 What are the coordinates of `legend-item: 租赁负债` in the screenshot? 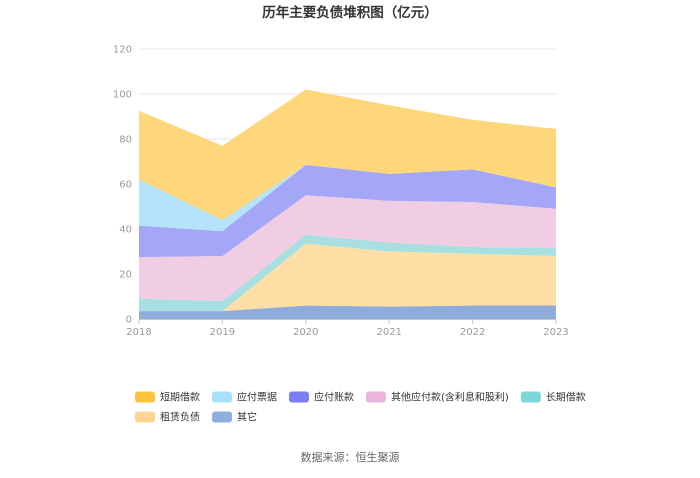 It's located at (167, 417).